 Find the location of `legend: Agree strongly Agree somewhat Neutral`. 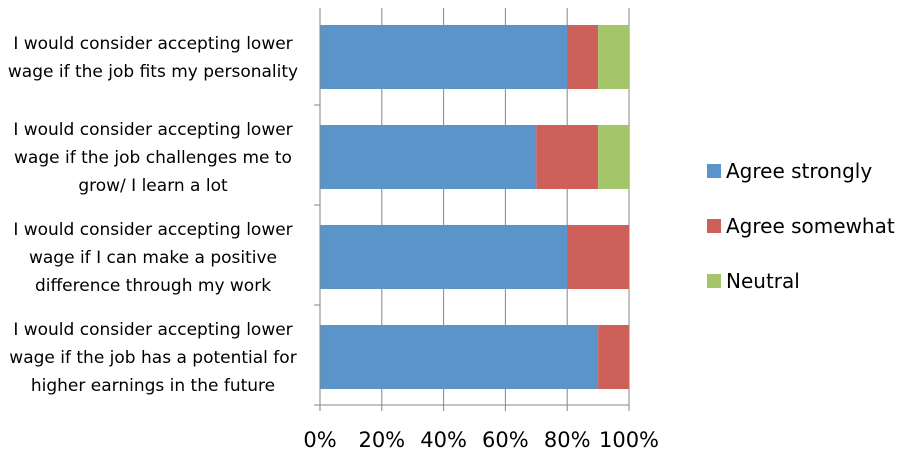

legend: Agree strongly Agree somewhat Neutral is located at coordinates (801, 226).